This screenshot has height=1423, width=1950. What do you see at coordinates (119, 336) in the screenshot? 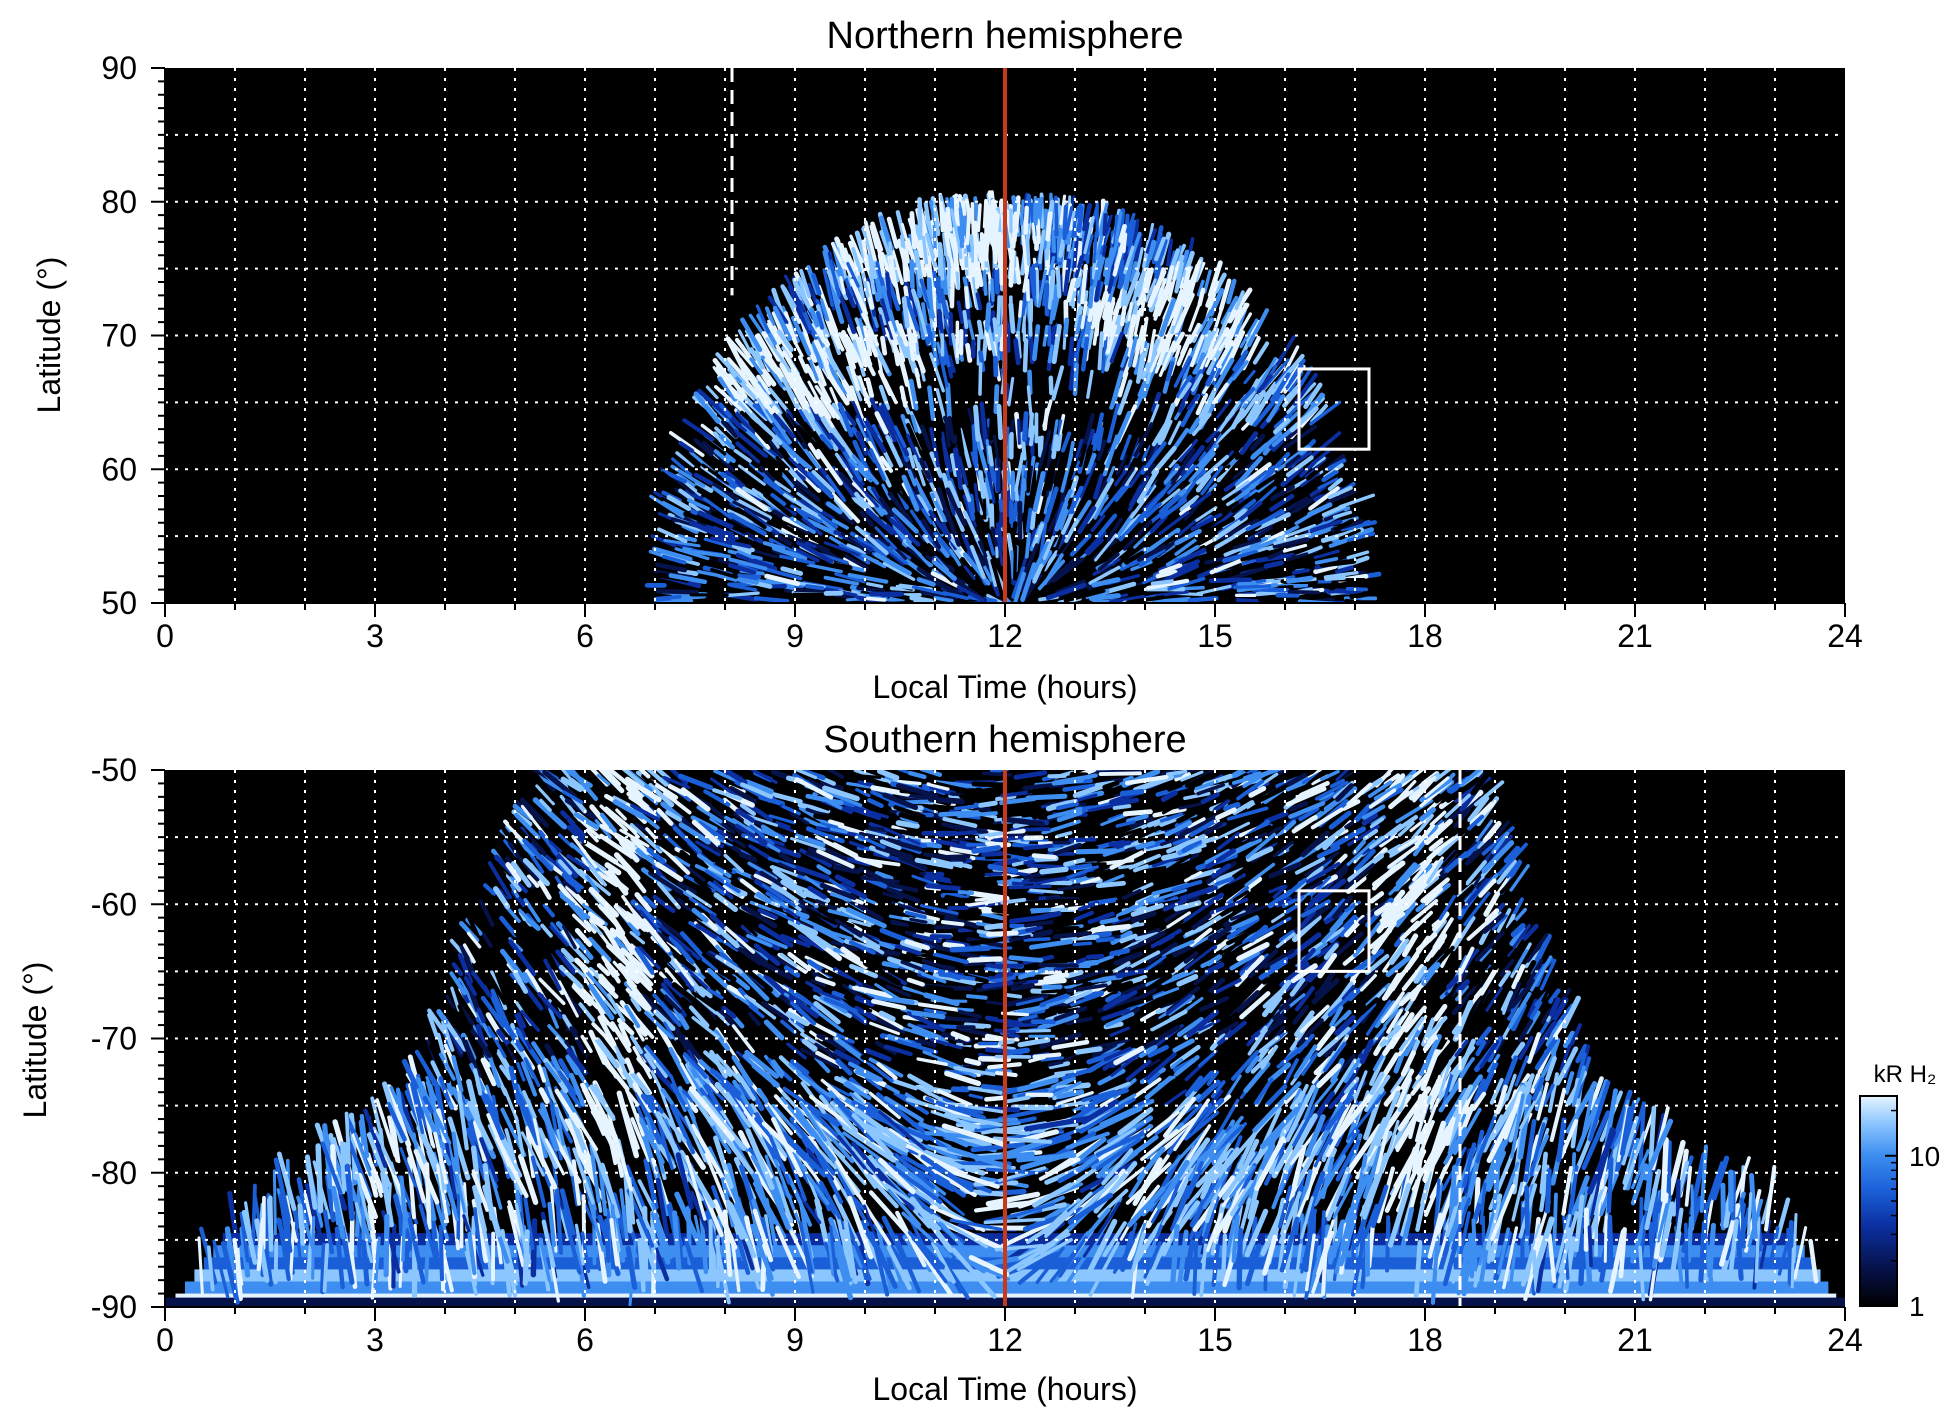
I see `ytick-label: 70` at bounding box center [119, 336].